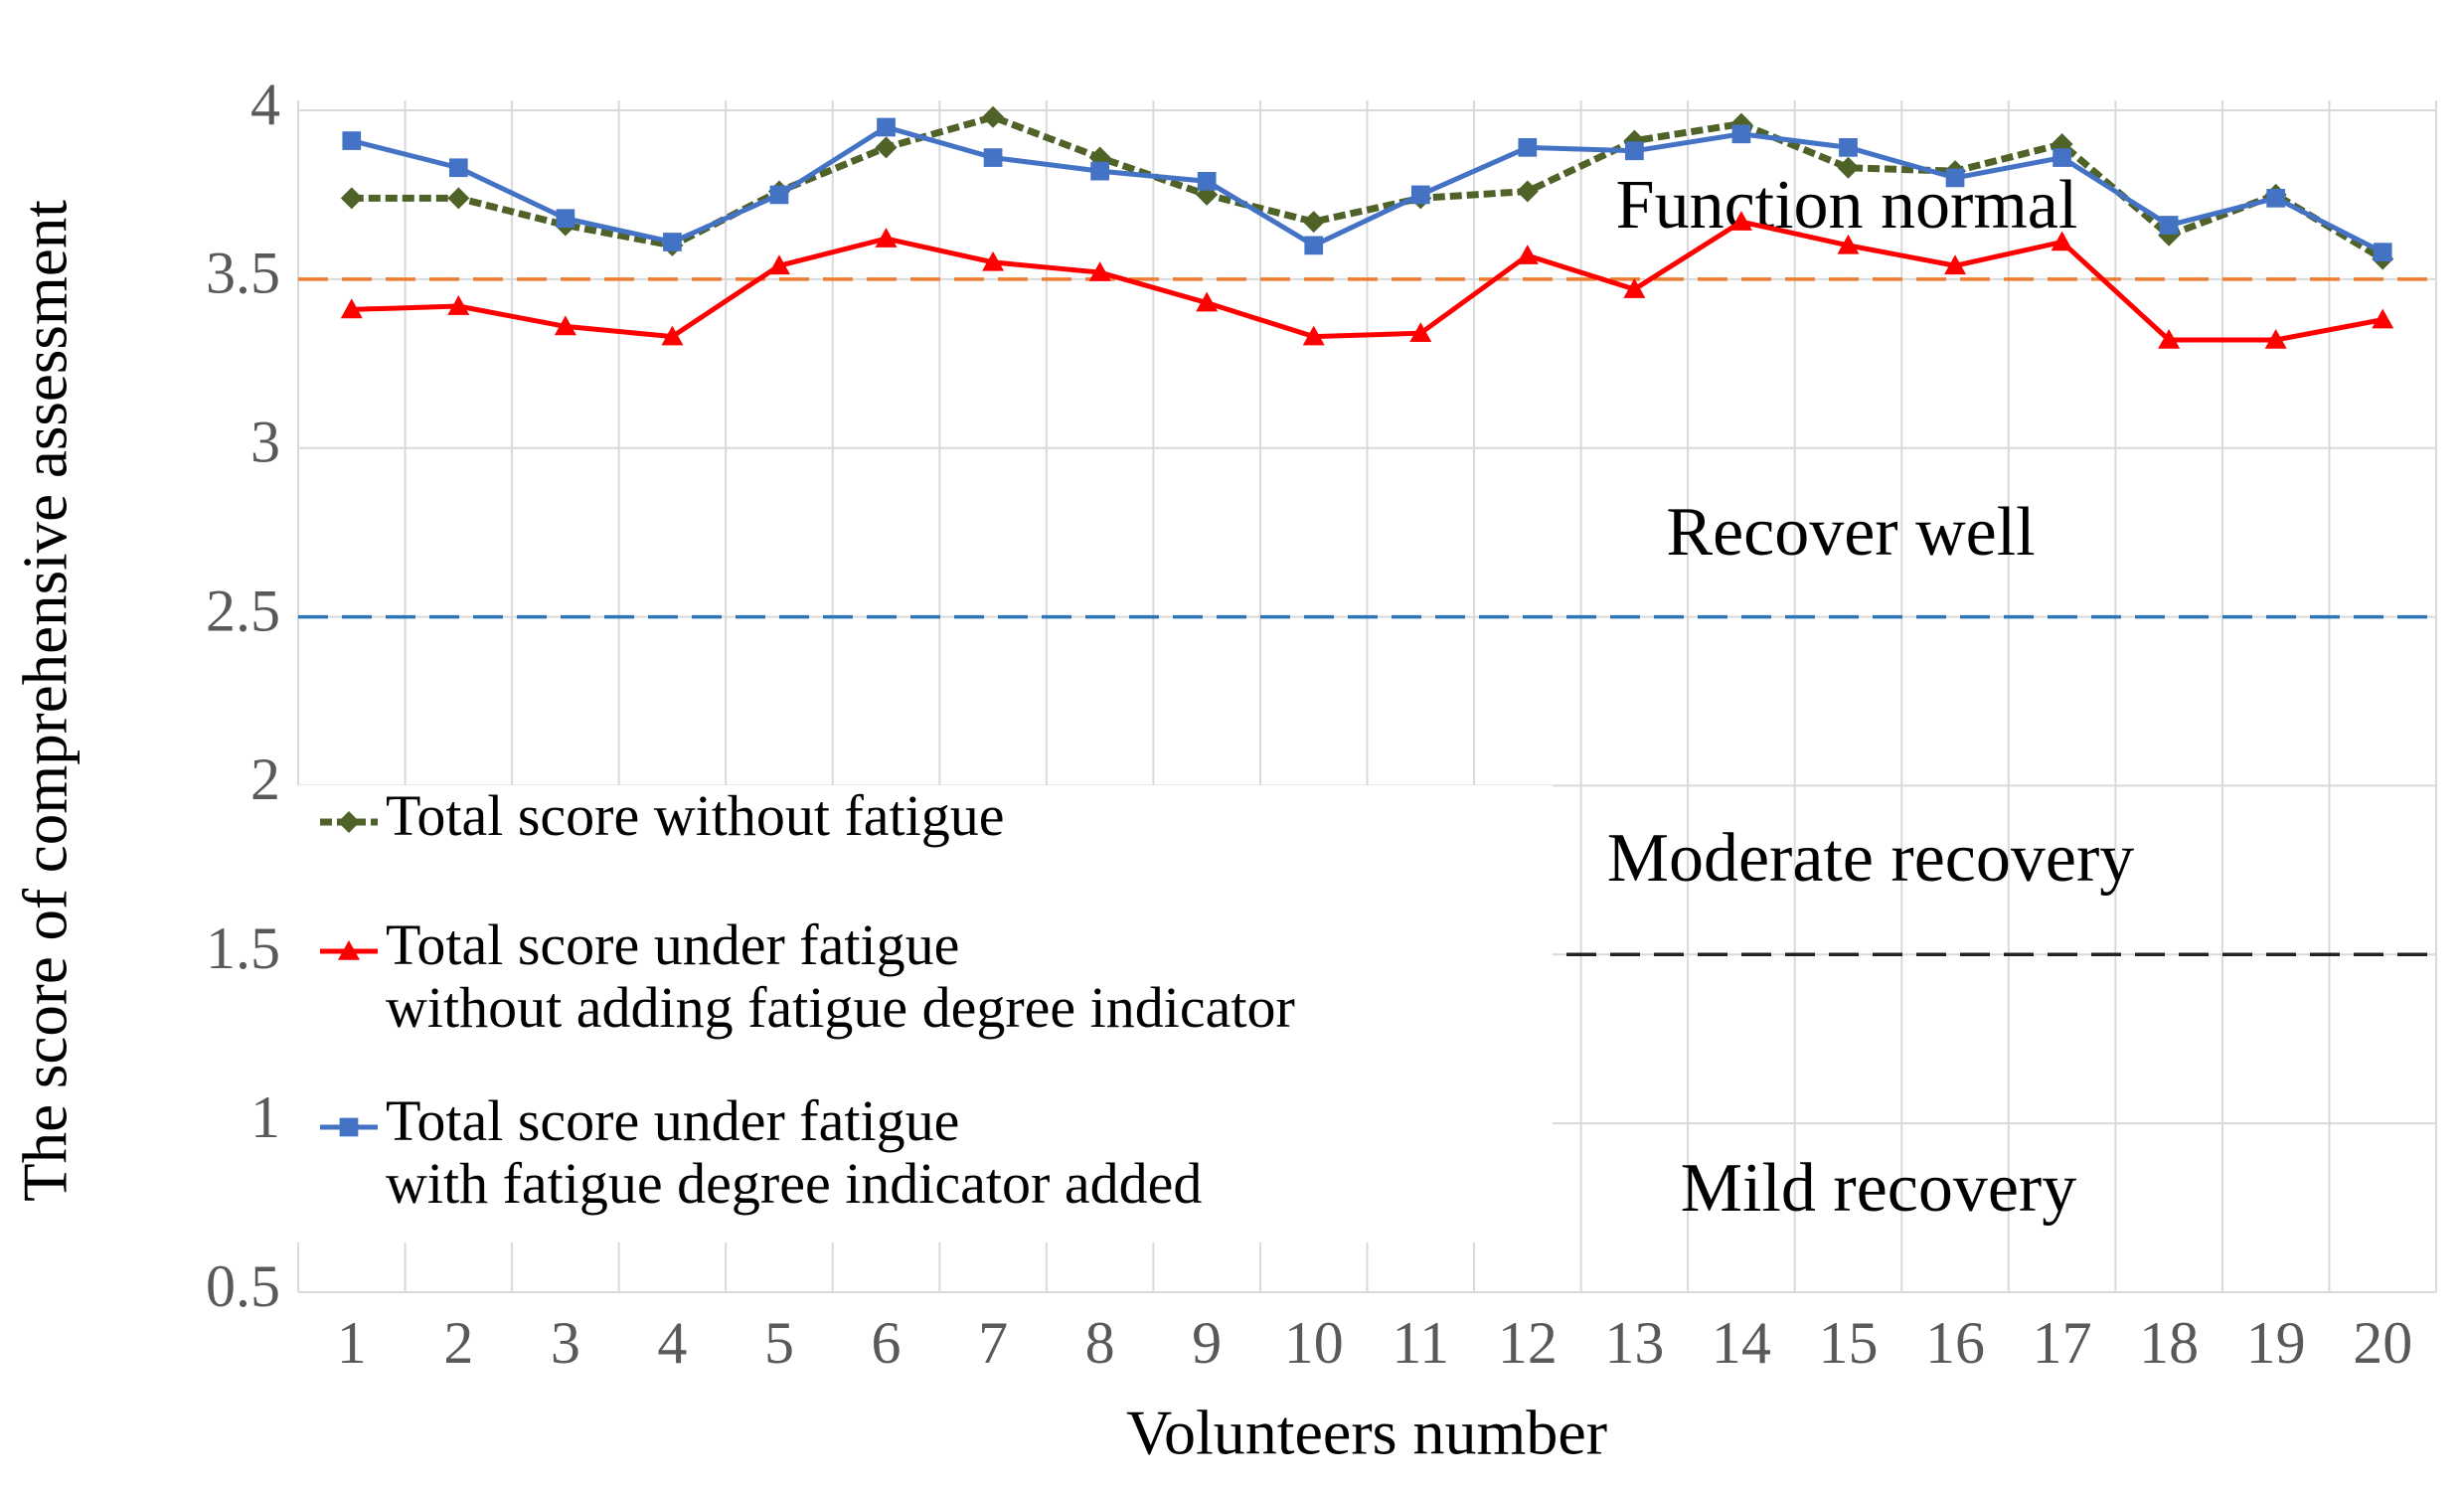 This screenshot has height=1490, width=2464. Describe the element at coordinates (265, 779) in the screenshot. I see `y-tick-label: 2` at that location.